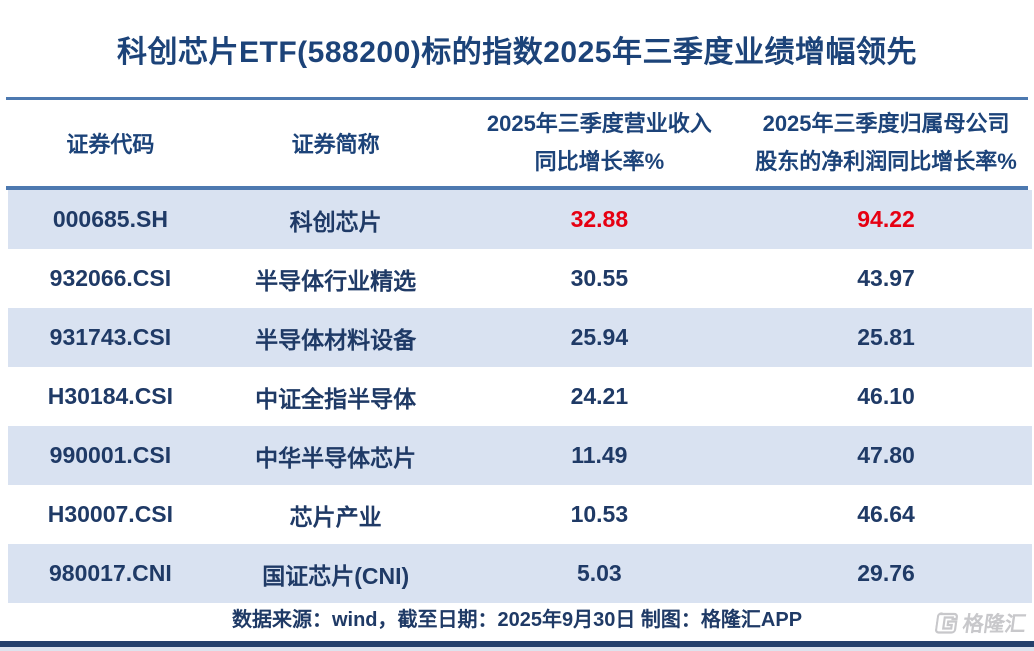 This screenshot has height=651, width=1034. What do you see at coordinates (110, 337) in the screenshot?
I see `cell-code: 931743.CSI` at bounding box center [110, 337].